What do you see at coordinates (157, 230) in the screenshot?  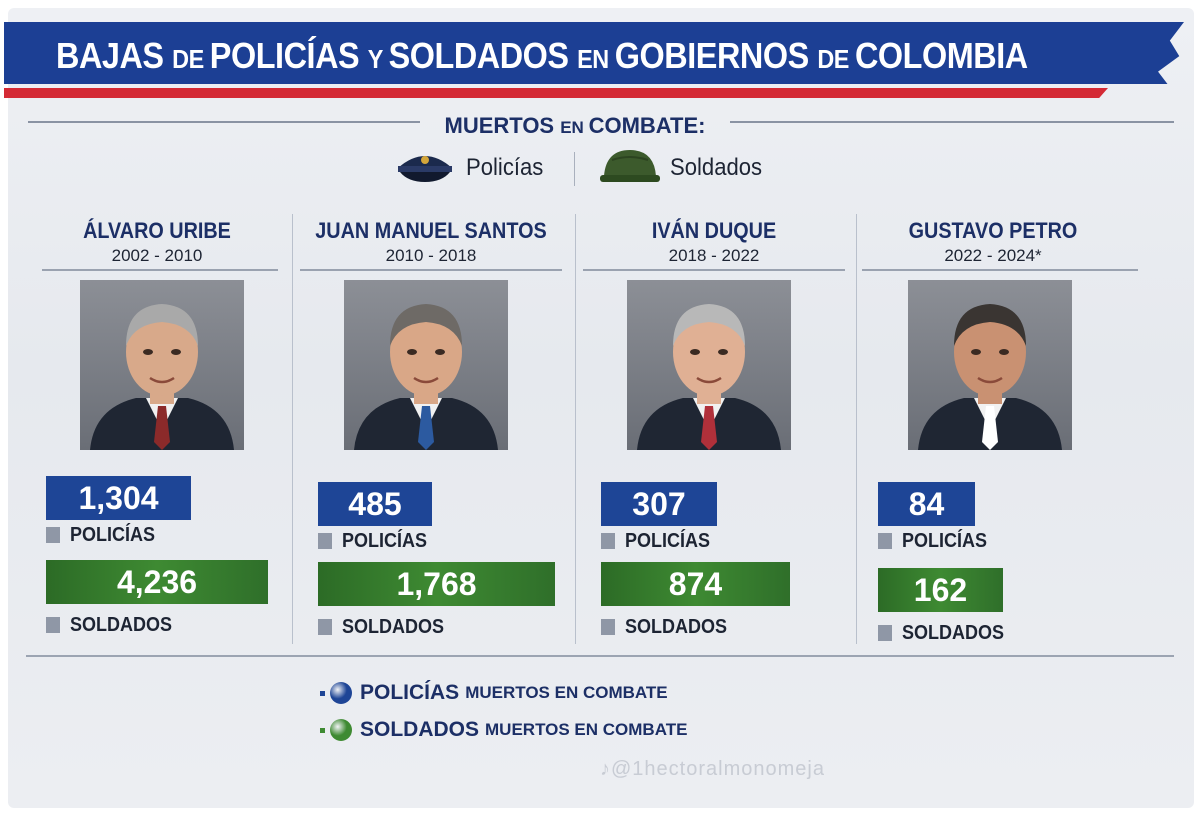 I see `president-name: ÁLVARO URIBE` at bounding box center [157, 230].